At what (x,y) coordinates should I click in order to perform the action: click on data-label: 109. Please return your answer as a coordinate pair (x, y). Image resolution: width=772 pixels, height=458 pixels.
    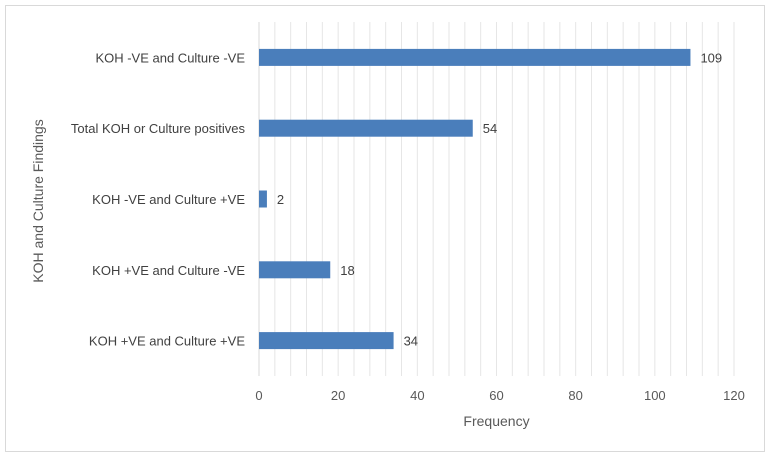
    Looking at the image, I should click on (711, 57).